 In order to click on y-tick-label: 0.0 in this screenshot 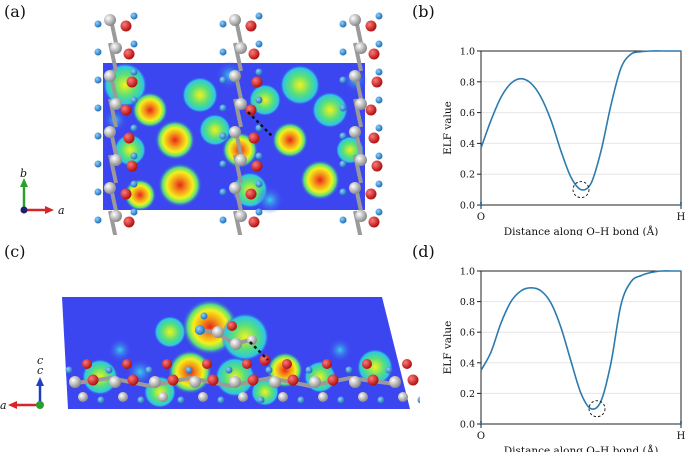, I will do `click(467, 206)`.